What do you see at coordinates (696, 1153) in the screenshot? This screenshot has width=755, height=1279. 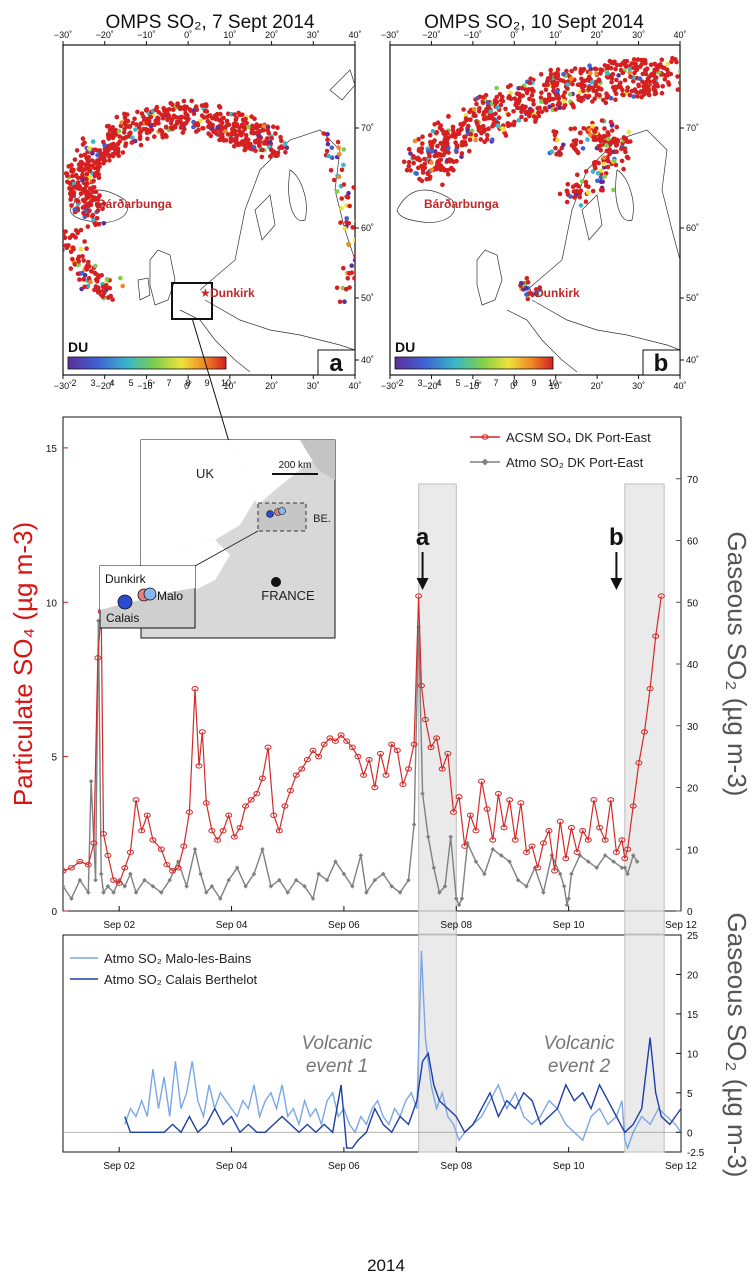 I see `bottom-y2-tick-label: -2.5` at bounding box center [696, 1153].